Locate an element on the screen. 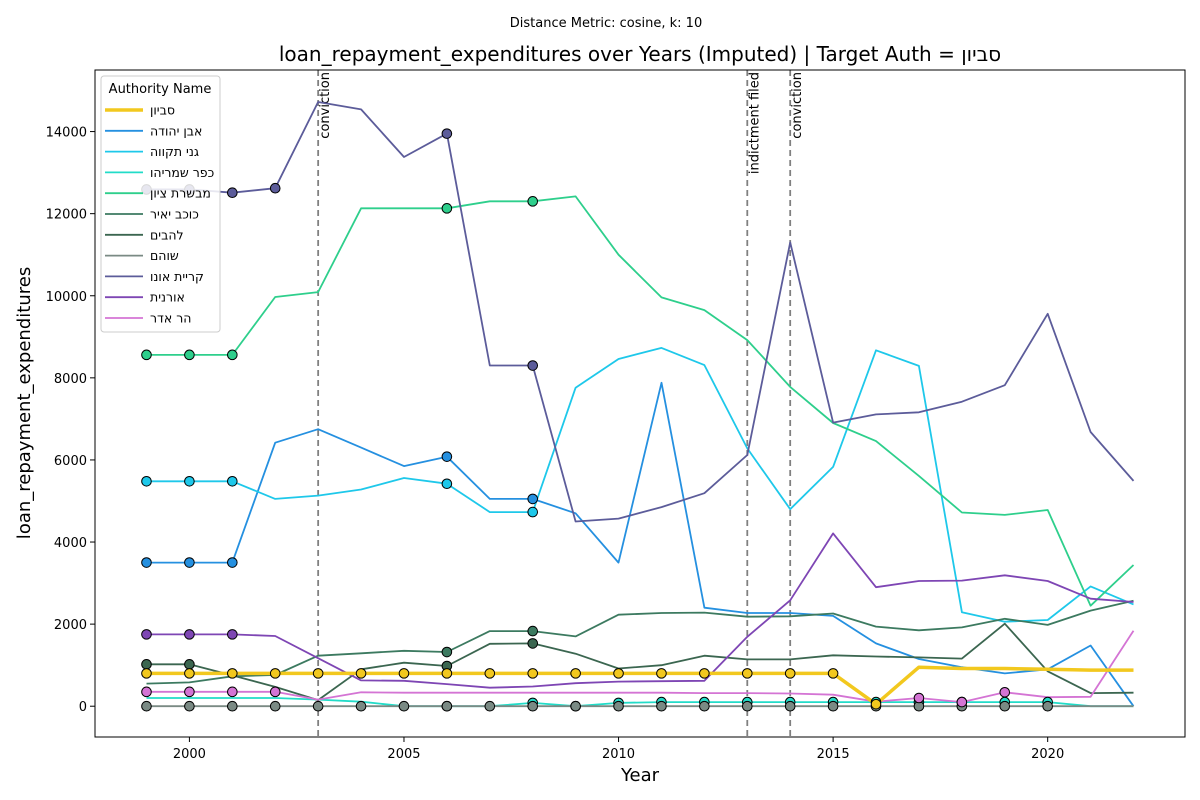 This screenshot has width=1200, height=800. legend-label: כפר שמריהו is located at coordinates (182, 172).